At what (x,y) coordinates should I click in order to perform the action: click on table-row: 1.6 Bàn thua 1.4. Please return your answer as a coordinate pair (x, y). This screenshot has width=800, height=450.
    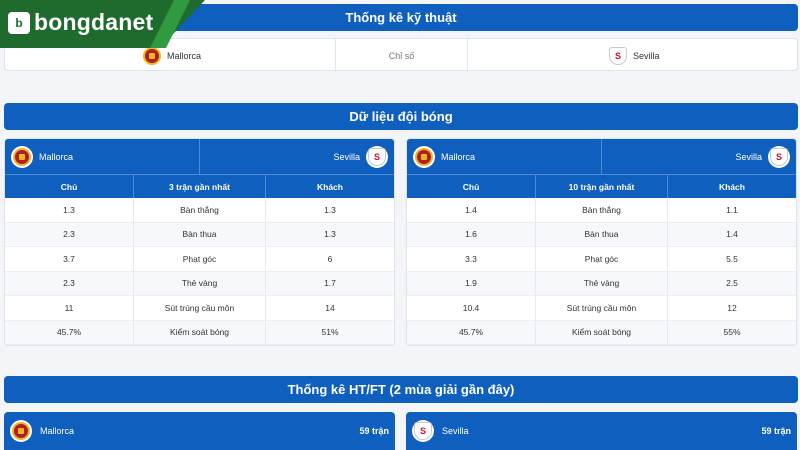
    Looking at the image, I should click on (601, 234).